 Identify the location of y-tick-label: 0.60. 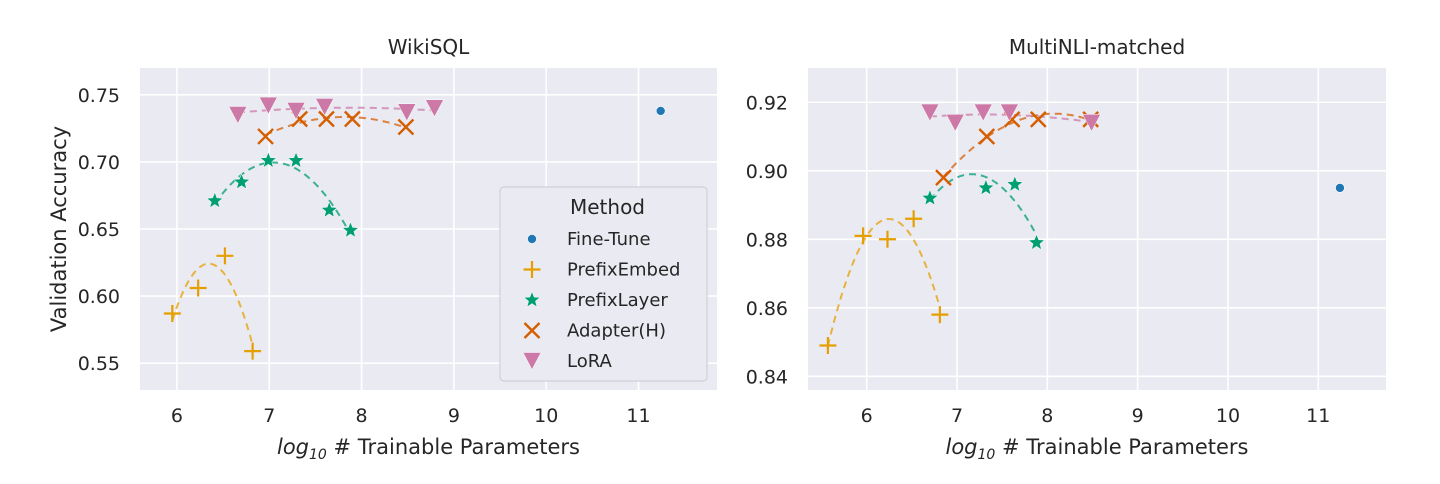
(99, 297).